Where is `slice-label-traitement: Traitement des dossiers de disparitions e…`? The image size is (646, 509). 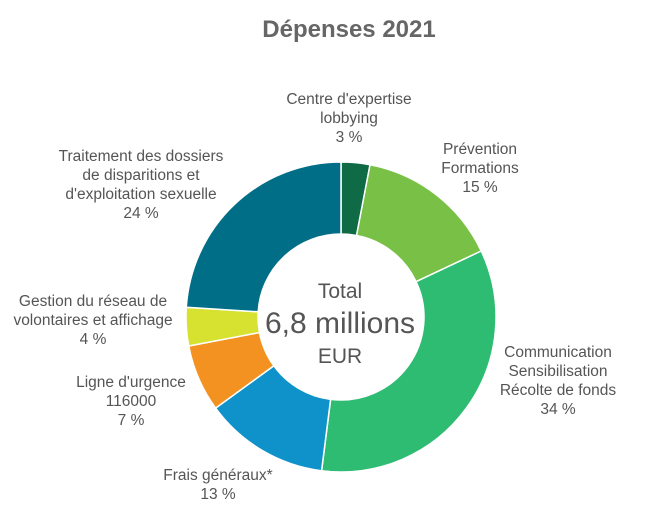 slice-label-traitement: Traitement des dossiers de disparitions e… is located at coordinates (141, 185).